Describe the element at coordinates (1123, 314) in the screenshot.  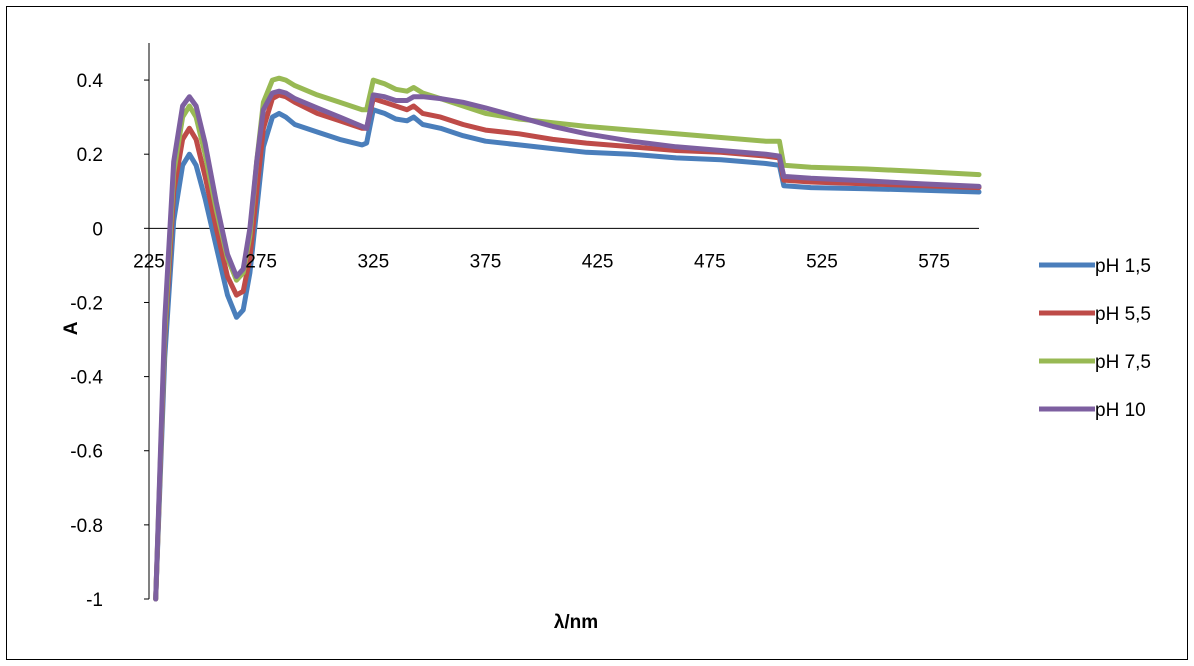
I see `legend-label-2: pH 5,5` at that location.